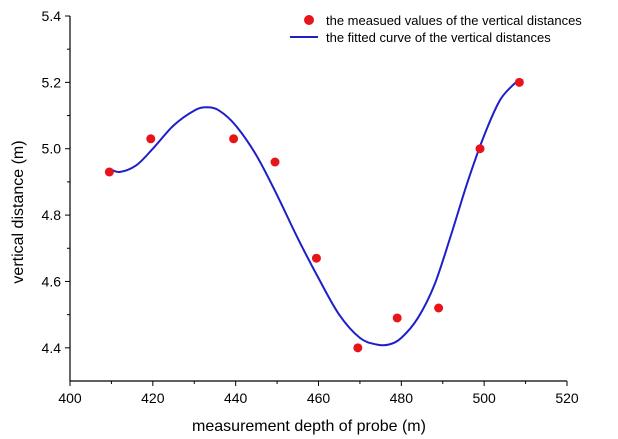 The image size is (618, 439). I want to click on y-tick-label: 4.4, so click(52, 348).